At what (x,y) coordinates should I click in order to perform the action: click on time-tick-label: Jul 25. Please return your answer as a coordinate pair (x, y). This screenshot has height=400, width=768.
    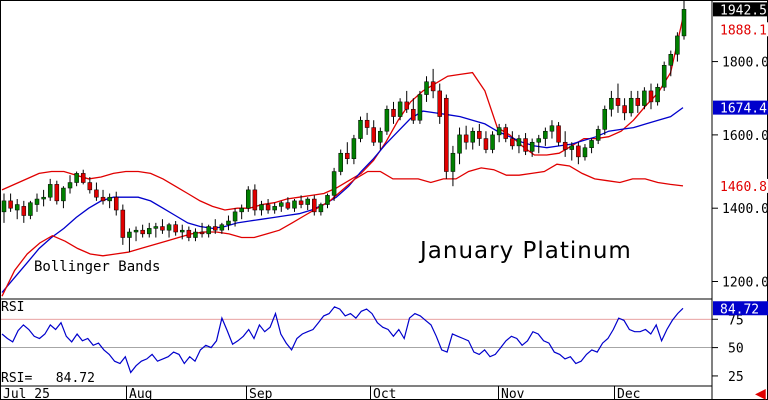
    Looking at the image, I should click on (26, 393).